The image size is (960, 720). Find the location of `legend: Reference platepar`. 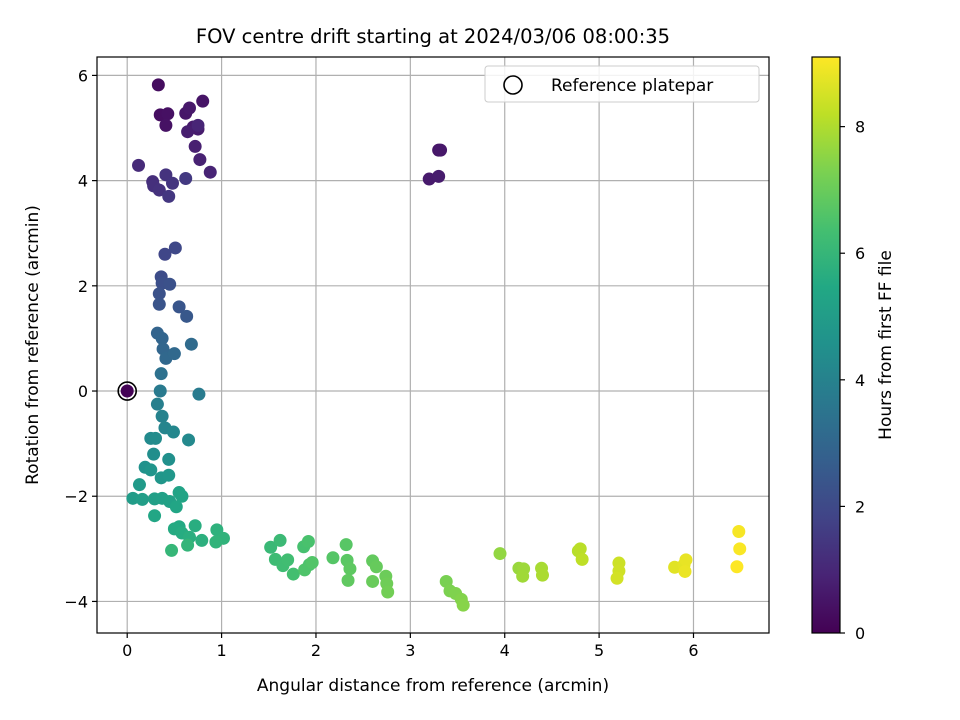

legend: Reference platepar is located at coordinates (622, 84).